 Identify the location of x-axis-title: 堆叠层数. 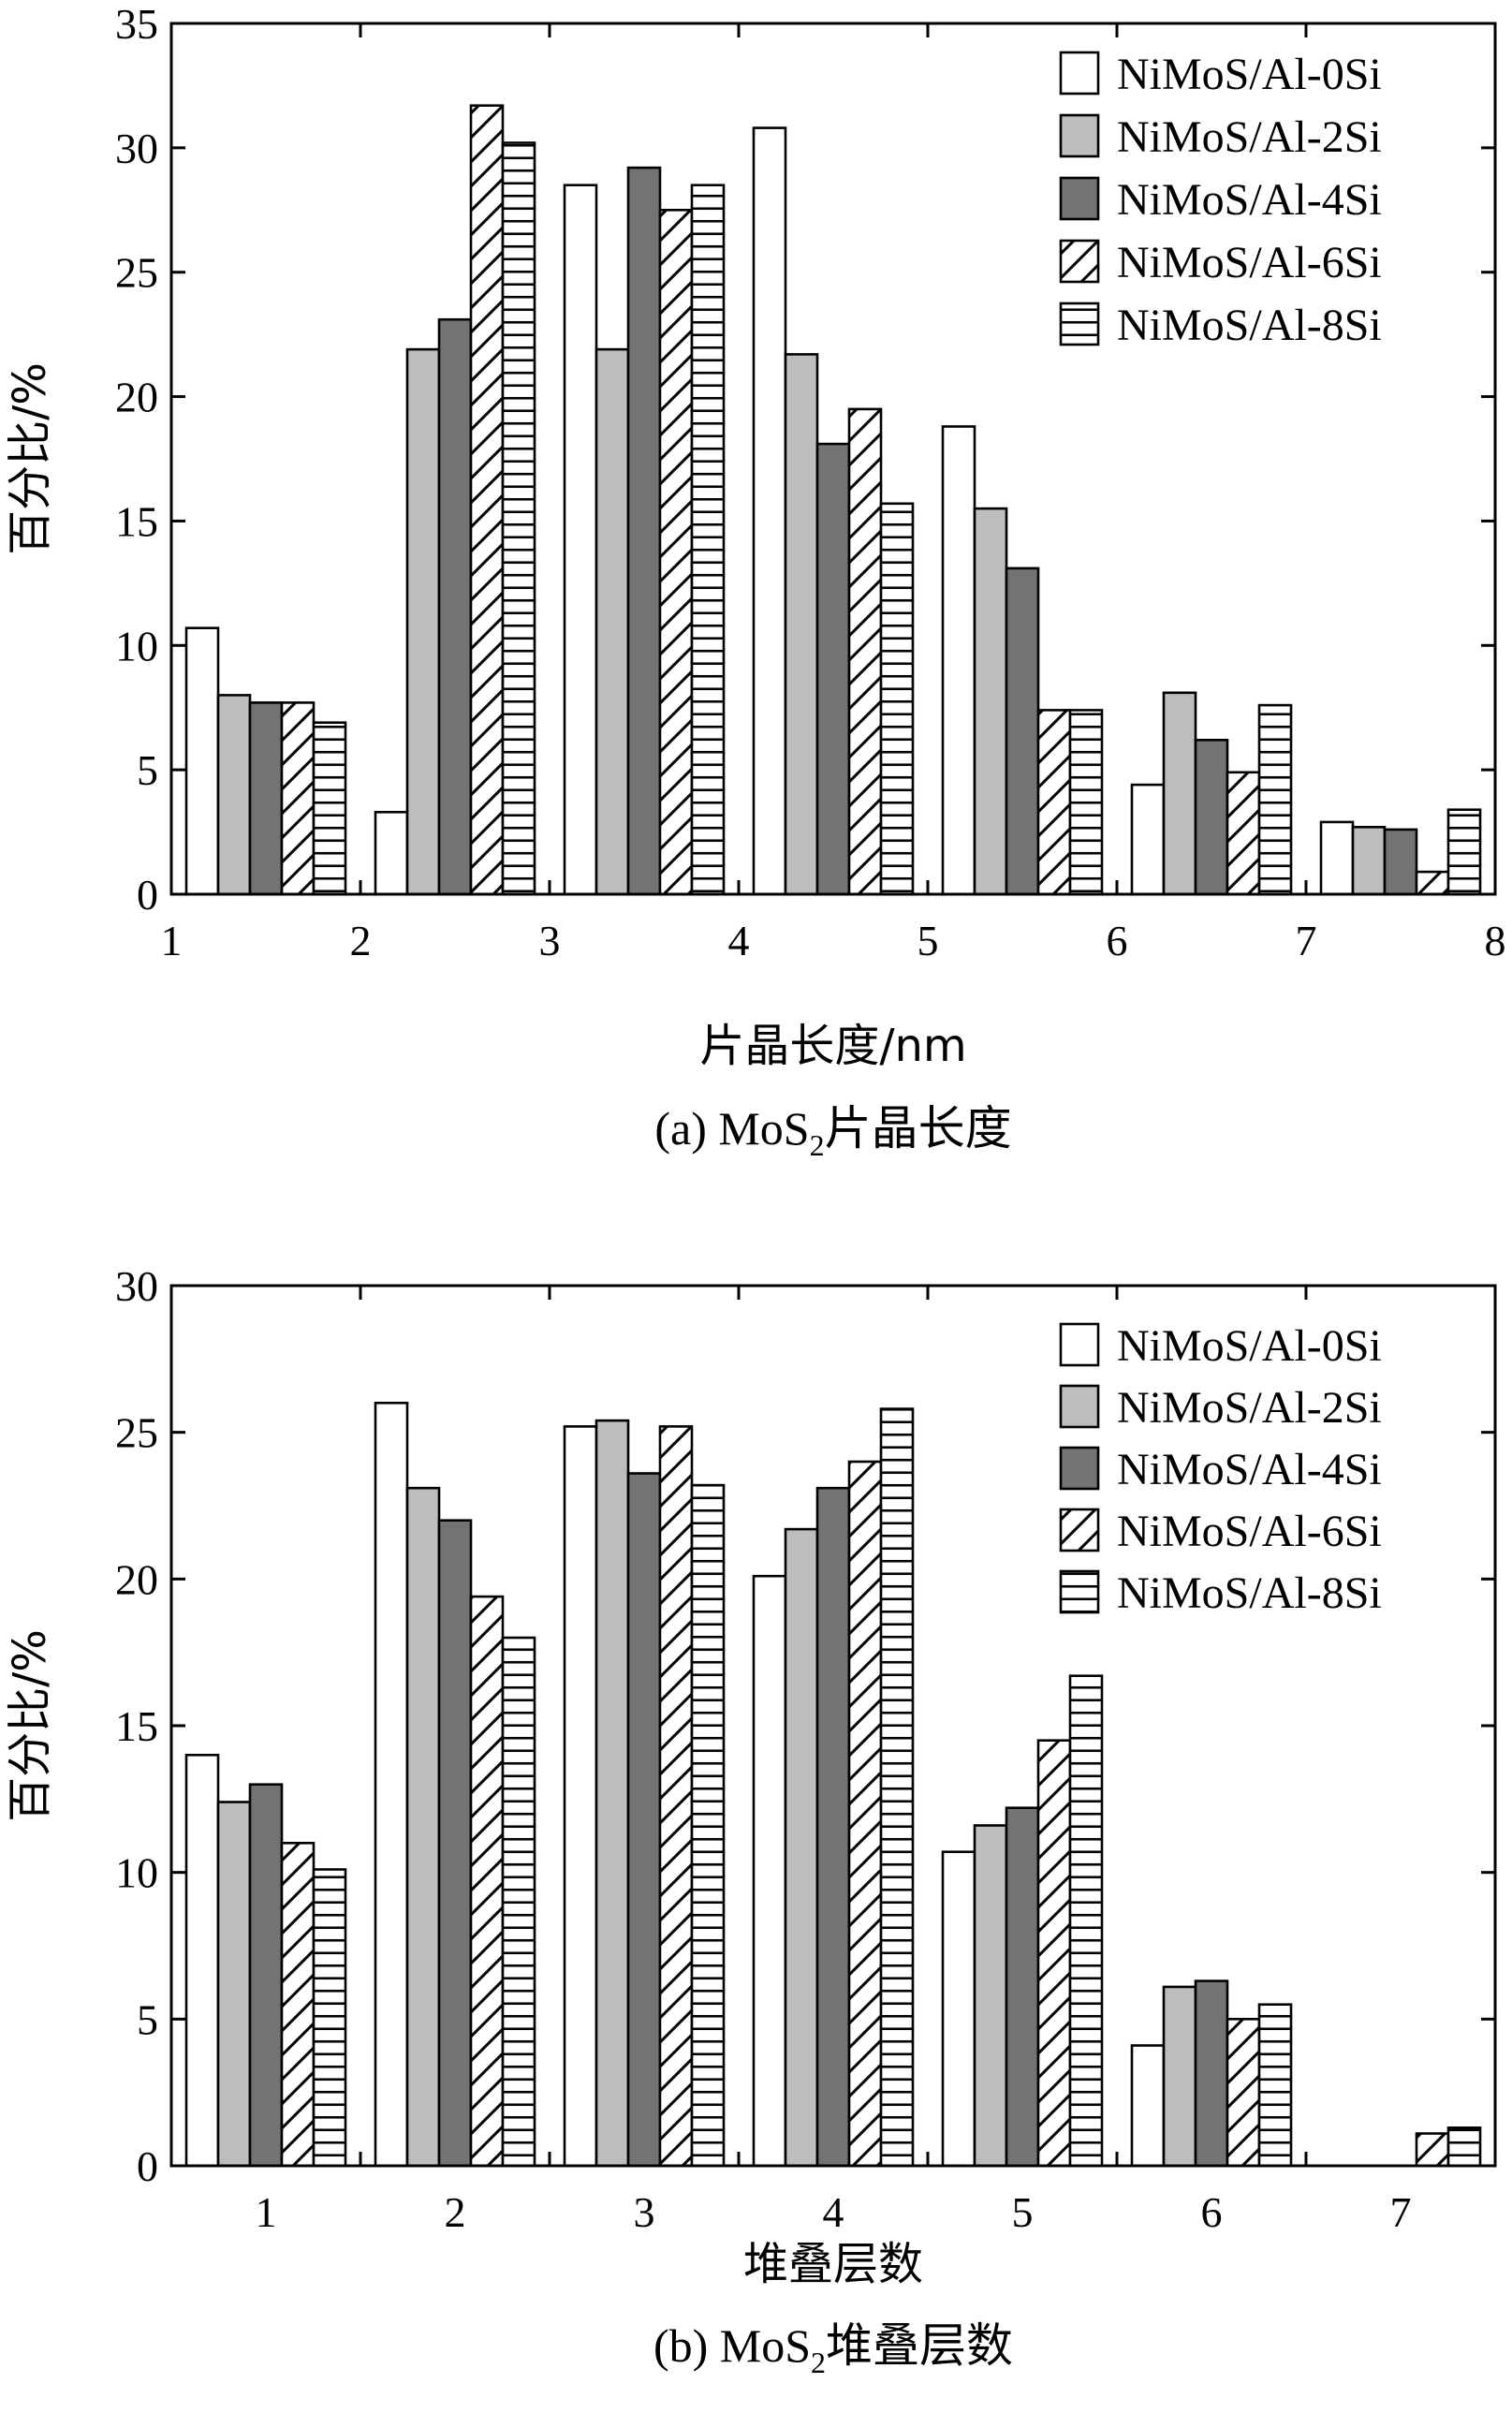
(833, 2264).